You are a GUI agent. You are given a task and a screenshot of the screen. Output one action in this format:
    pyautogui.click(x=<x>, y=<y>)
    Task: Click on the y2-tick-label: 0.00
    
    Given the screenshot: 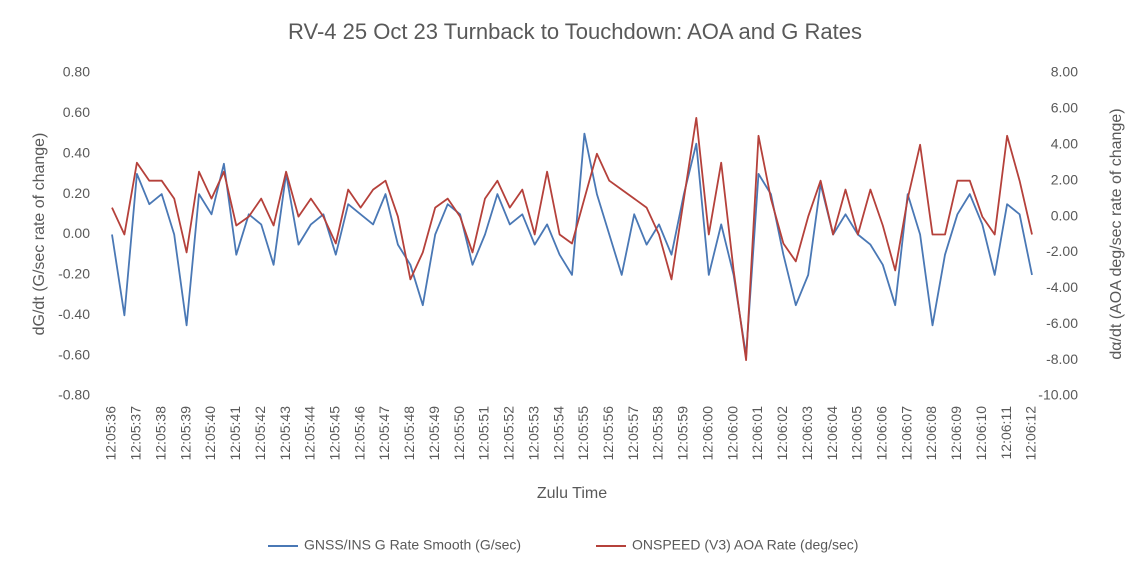 What is the action you would take?
    pyautogui.click(x=1064, y=215)
    